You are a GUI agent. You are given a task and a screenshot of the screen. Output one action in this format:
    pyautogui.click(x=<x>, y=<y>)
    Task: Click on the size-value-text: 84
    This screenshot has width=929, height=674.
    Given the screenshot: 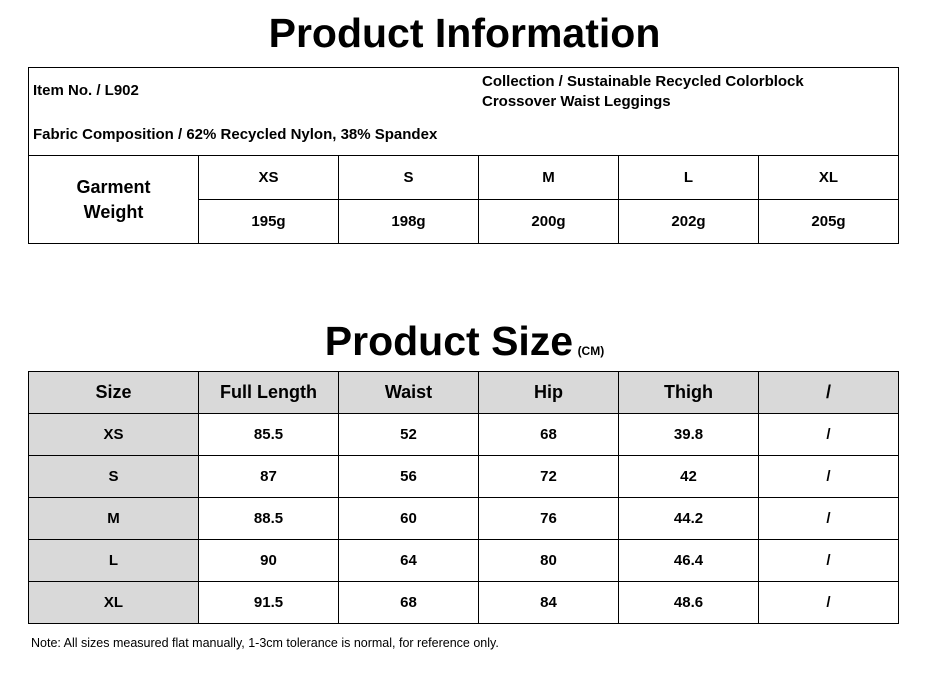 What is the action you would take?
    pyautogui.click(x=548, y=602)
    